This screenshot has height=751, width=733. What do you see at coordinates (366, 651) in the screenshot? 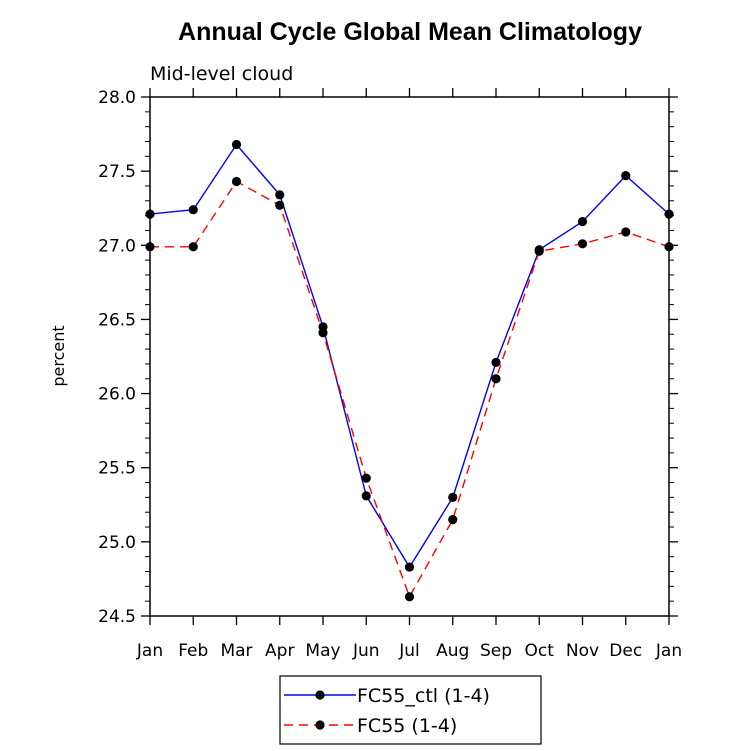
I see `x-tick-label: Jun` at bounding box center [366, 651].